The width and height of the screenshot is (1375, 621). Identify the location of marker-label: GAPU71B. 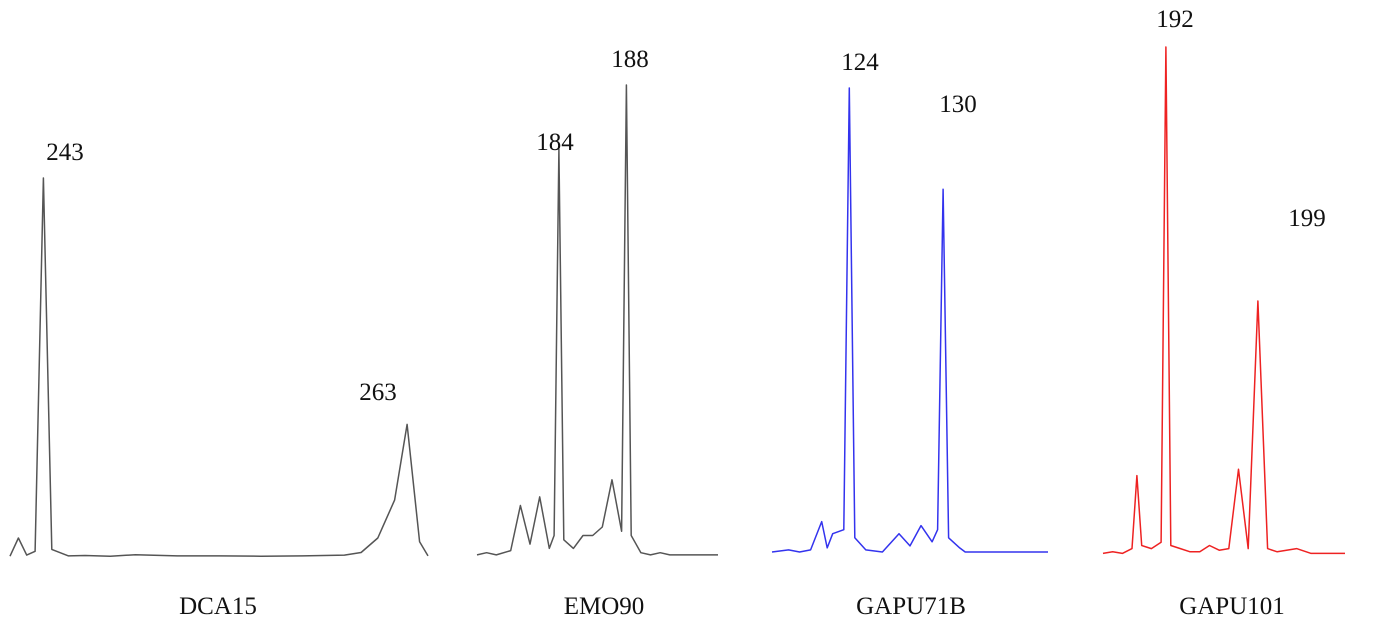
(911, 606).